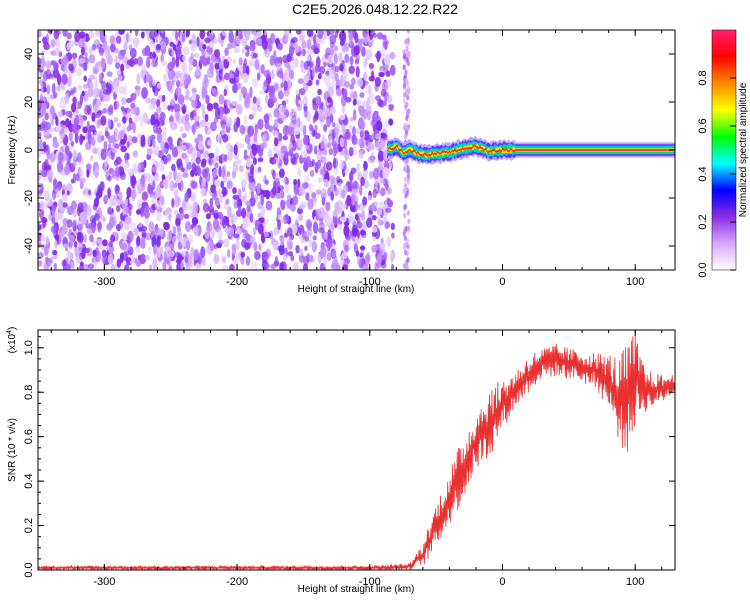 The height and width of the screenshot is (600, 750). What do you see at coordinates (716, 174) in the screenshot?
I see `colorbar-ticks: 0.0 0.2 0.4 0.6 0.8` at bounding box center [716, 174].